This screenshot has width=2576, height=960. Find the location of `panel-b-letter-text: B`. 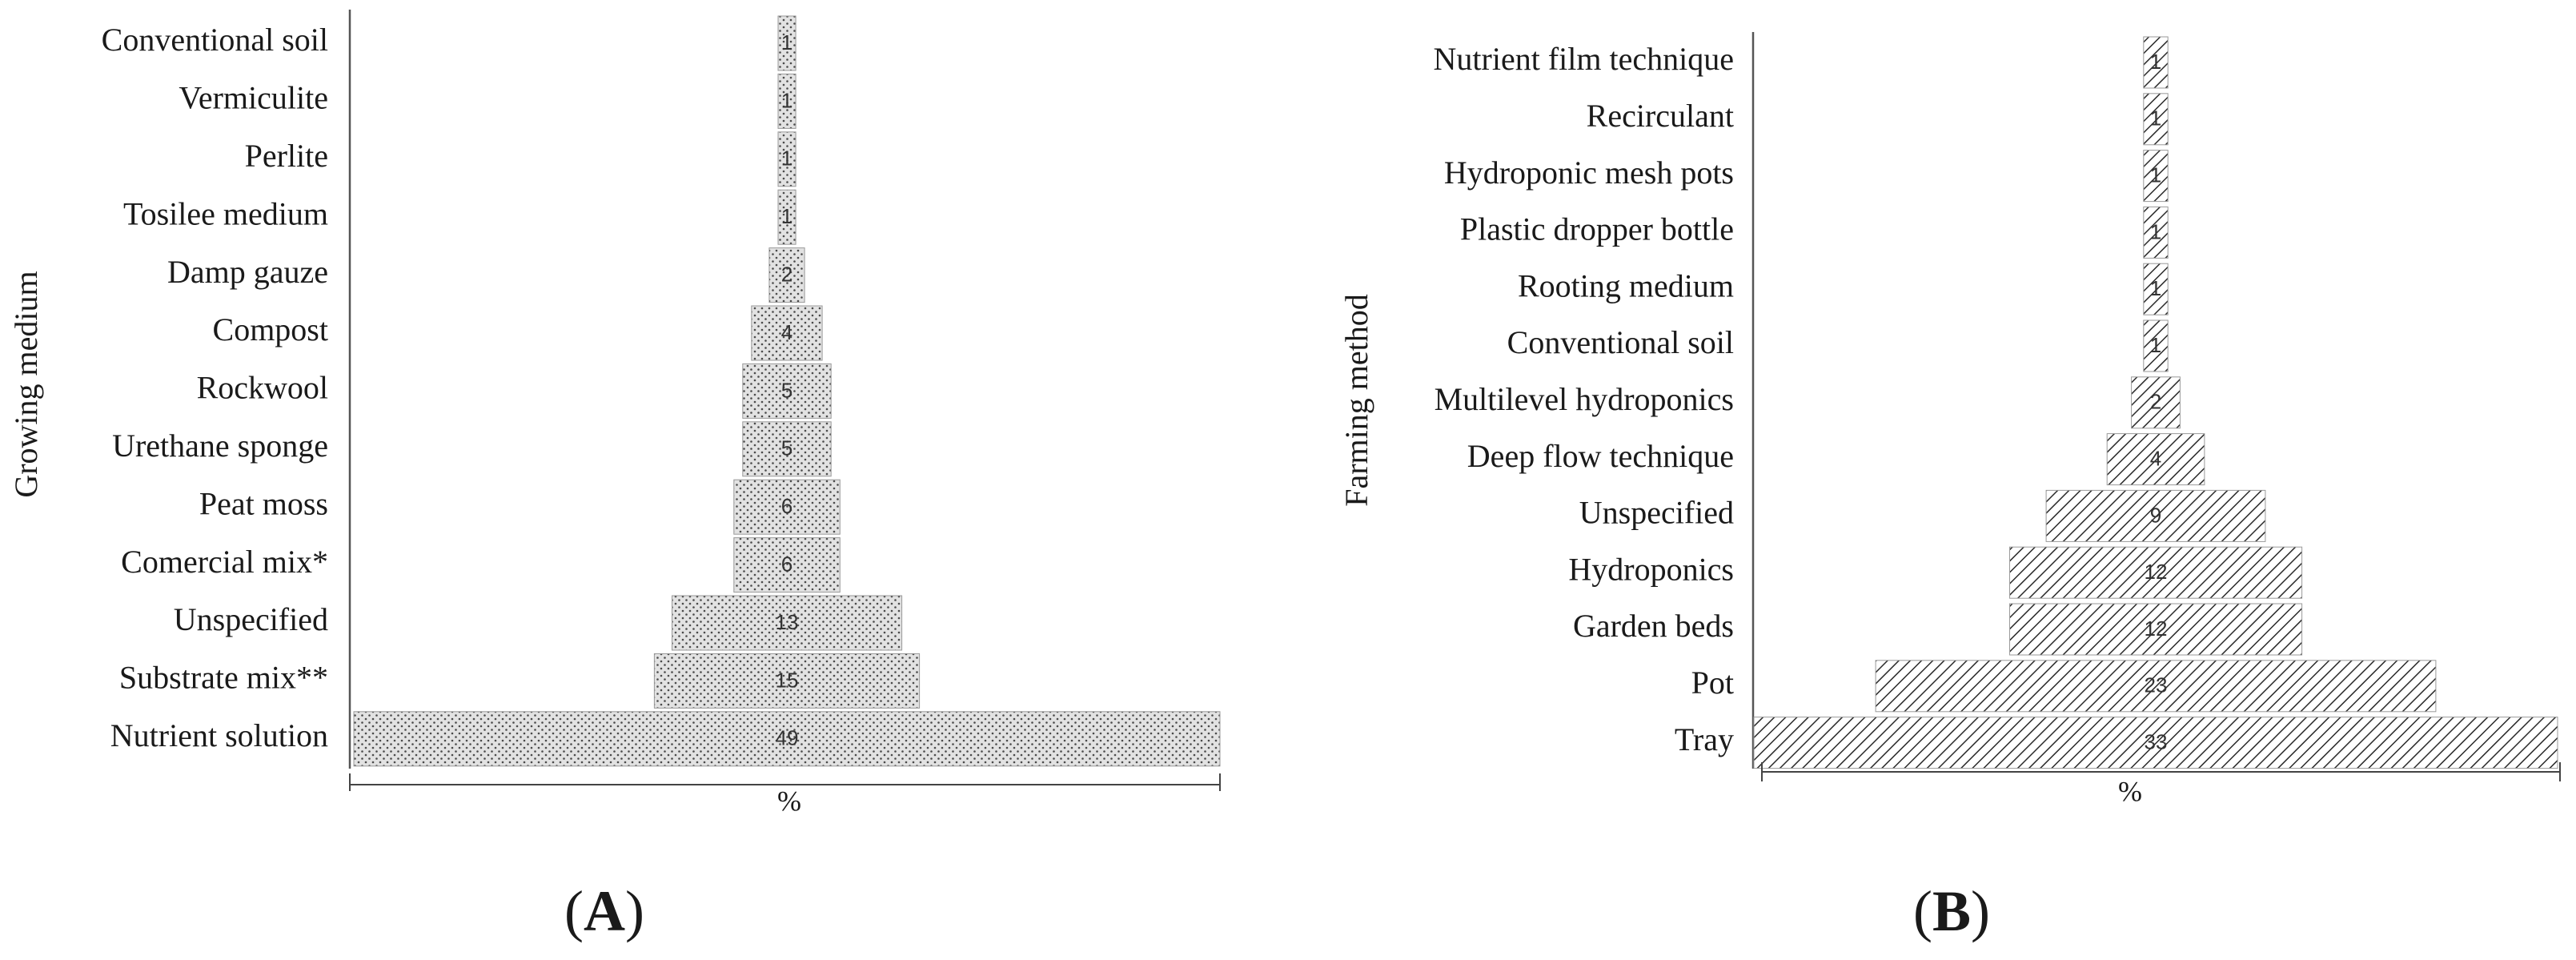

panel-b-letter-text: B is located at coordinates (1951, 911).